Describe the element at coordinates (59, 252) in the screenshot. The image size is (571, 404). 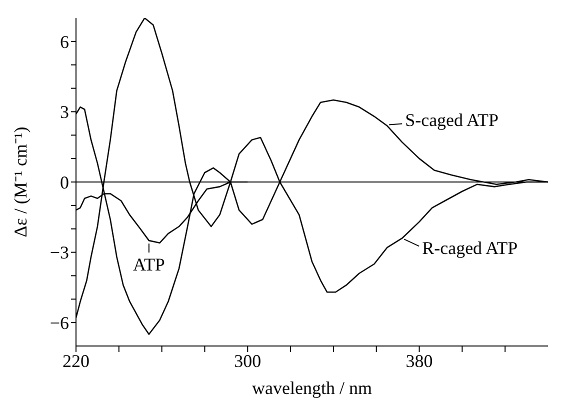
I see `y-tick-label: −3` at that location.